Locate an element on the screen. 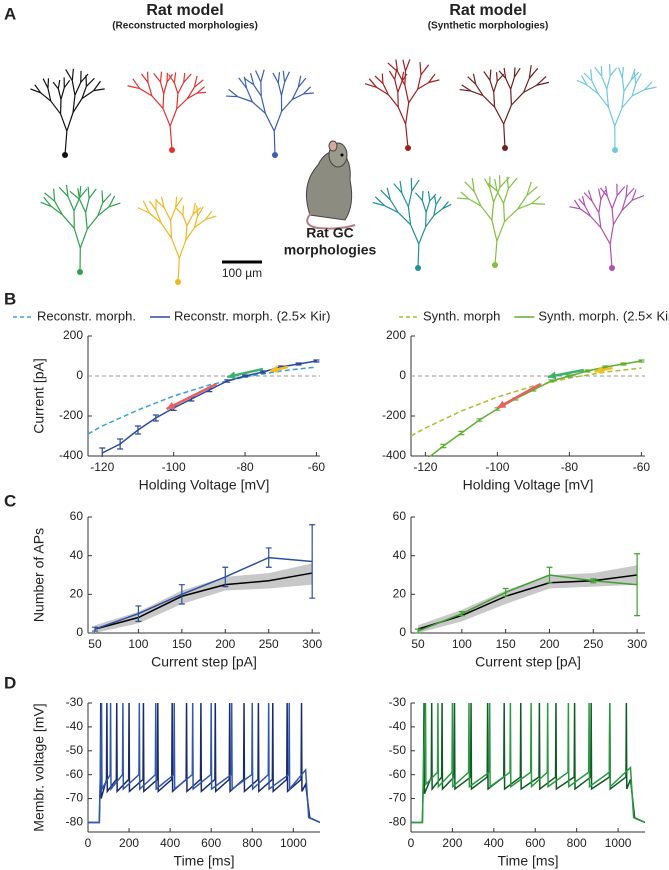 This screenshot has height=870, width=669. morph-title: Rat model is located at coordinates (487, 10).